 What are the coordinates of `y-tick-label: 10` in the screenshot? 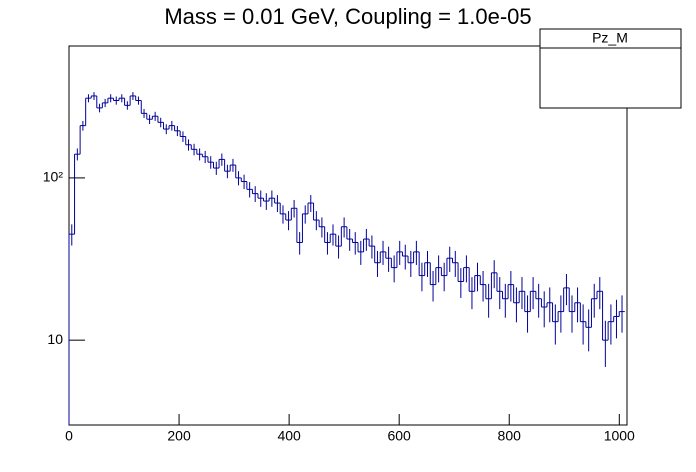 It's located at (55, 339).